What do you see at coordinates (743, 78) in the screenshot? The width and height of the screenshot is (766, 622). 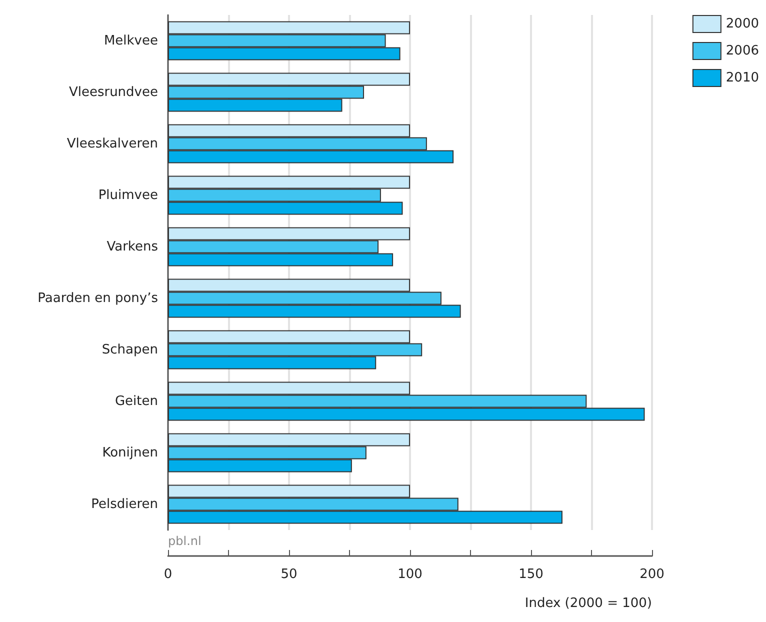 I see `legend-label: 2010` at bounding box center [743, 78].